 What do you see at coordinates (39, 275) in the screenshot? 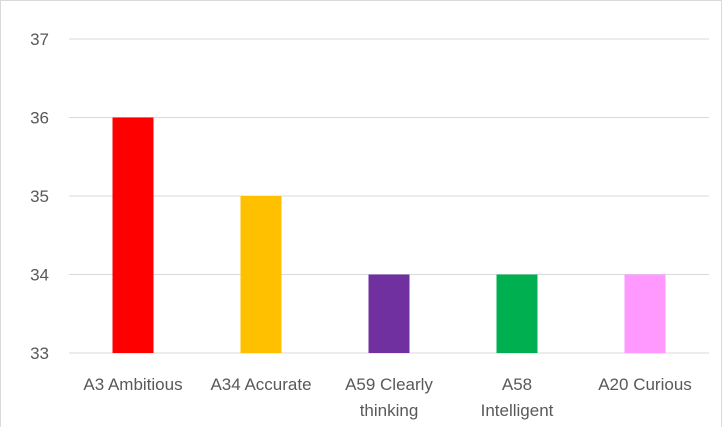
I see `y-tick-label: 34` at bounding box center [39, 275].